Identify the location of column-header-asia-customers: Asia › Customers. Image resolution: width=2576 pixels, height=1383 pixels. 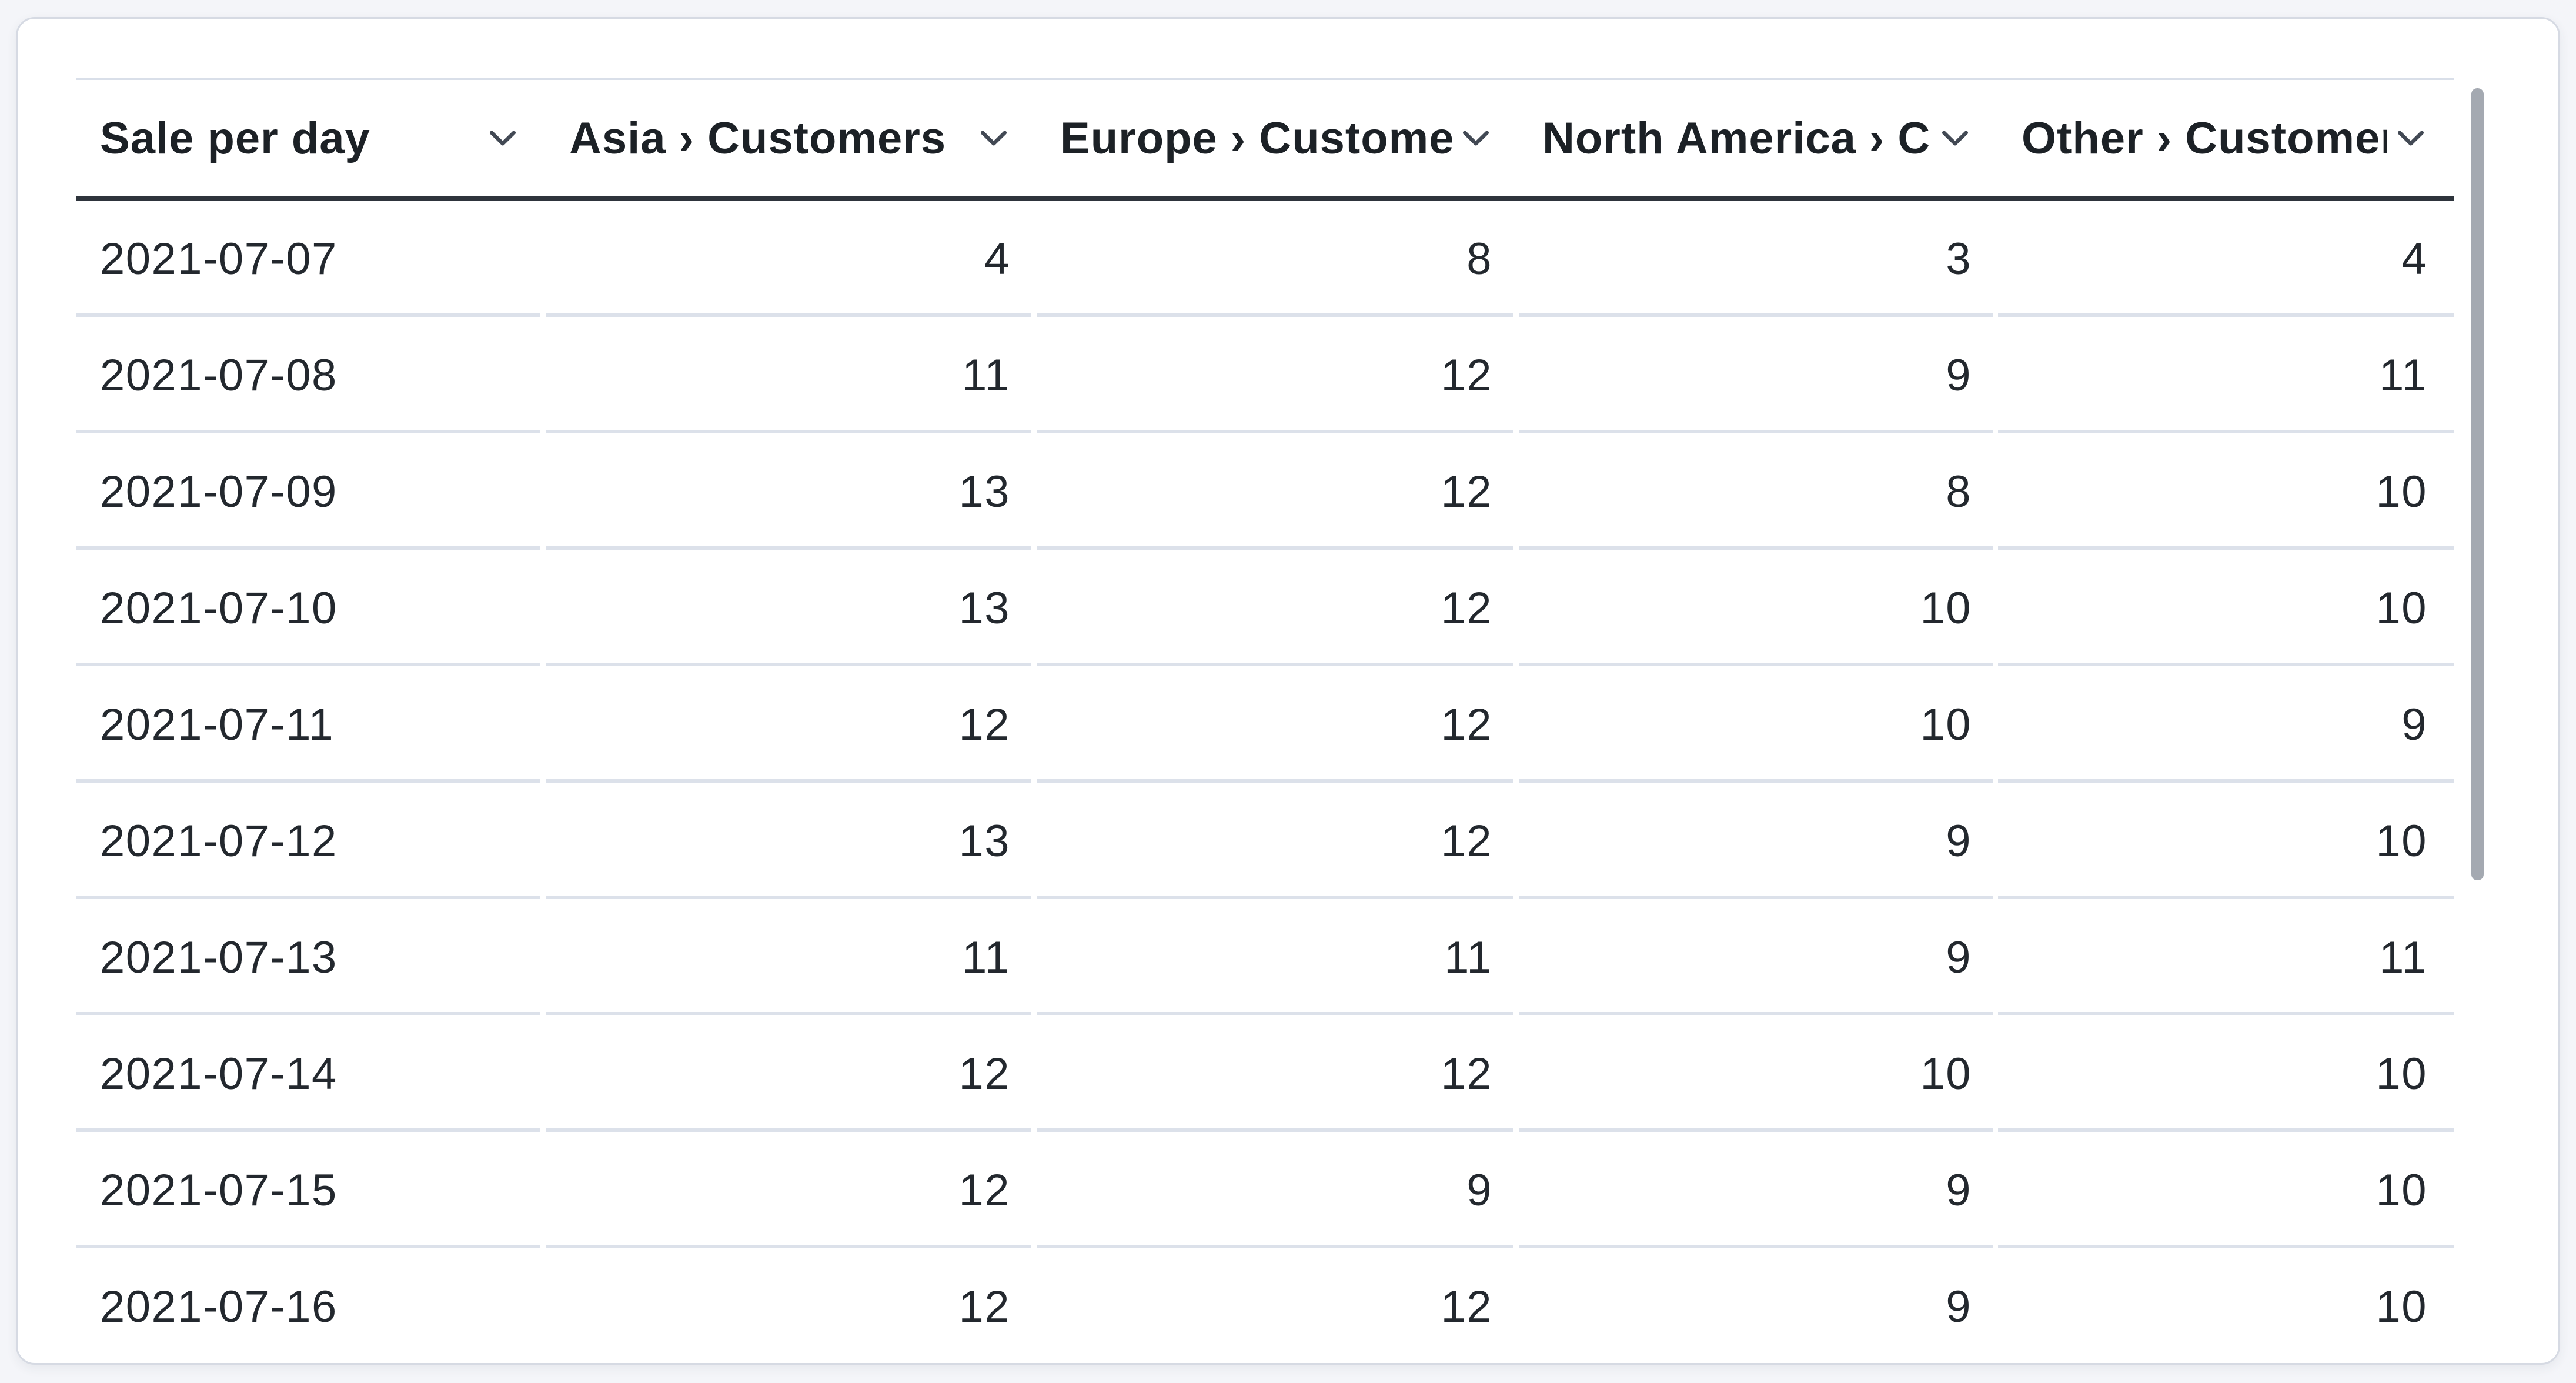
(791, 139).